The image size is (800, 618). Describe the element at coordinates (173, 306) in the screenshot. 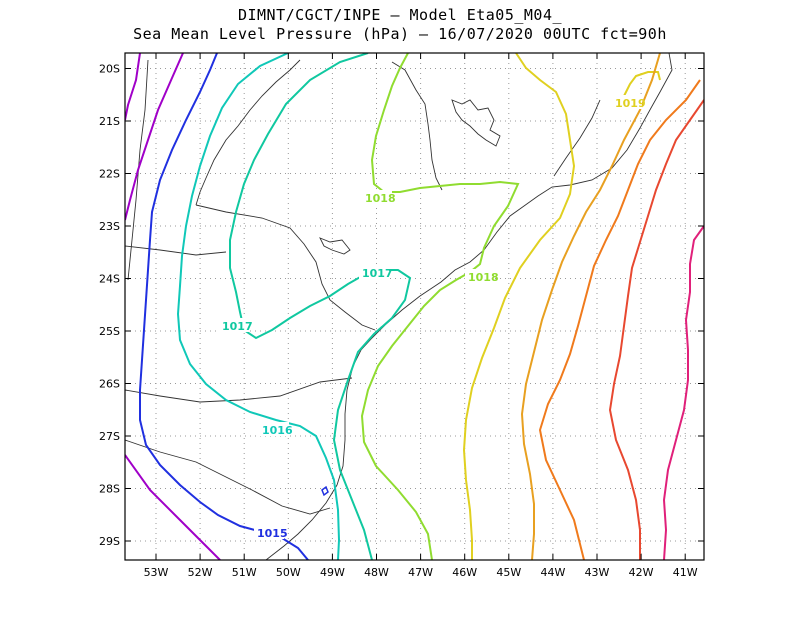

I see `isobar-purple` at that location.